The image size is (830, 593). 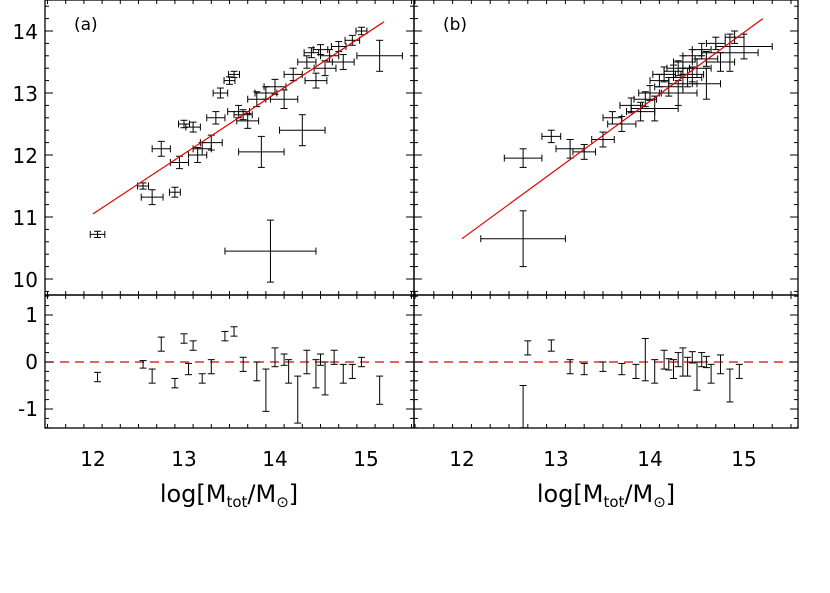 What do you see at coordinates (31, 315) in the screenshot?
I see `res-y-tick-label: 1` at bounding box center [31, 315].